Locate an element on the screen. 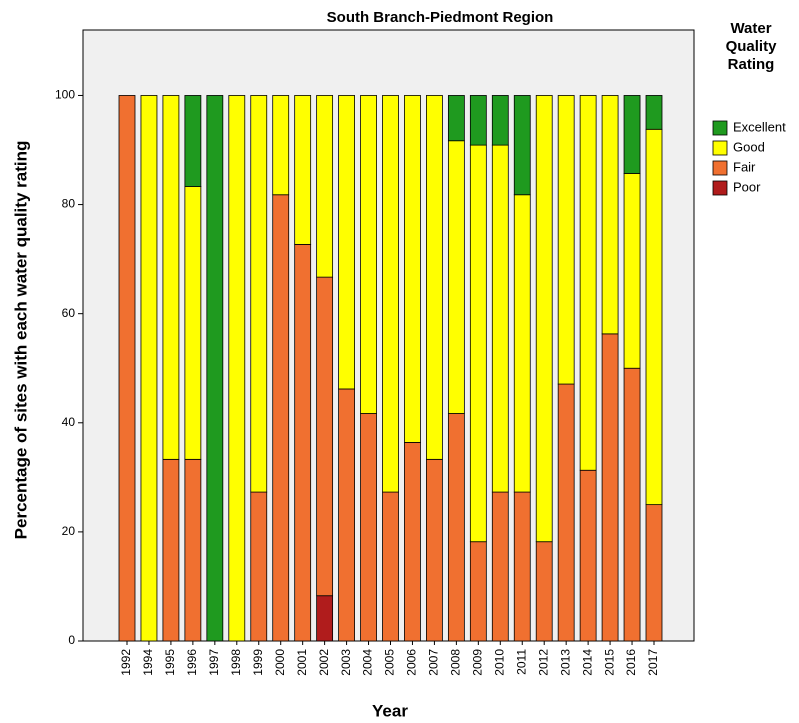 This screenshot has width=799, height=723. y-tick-label: 80 is located at coordinates (69, 204).